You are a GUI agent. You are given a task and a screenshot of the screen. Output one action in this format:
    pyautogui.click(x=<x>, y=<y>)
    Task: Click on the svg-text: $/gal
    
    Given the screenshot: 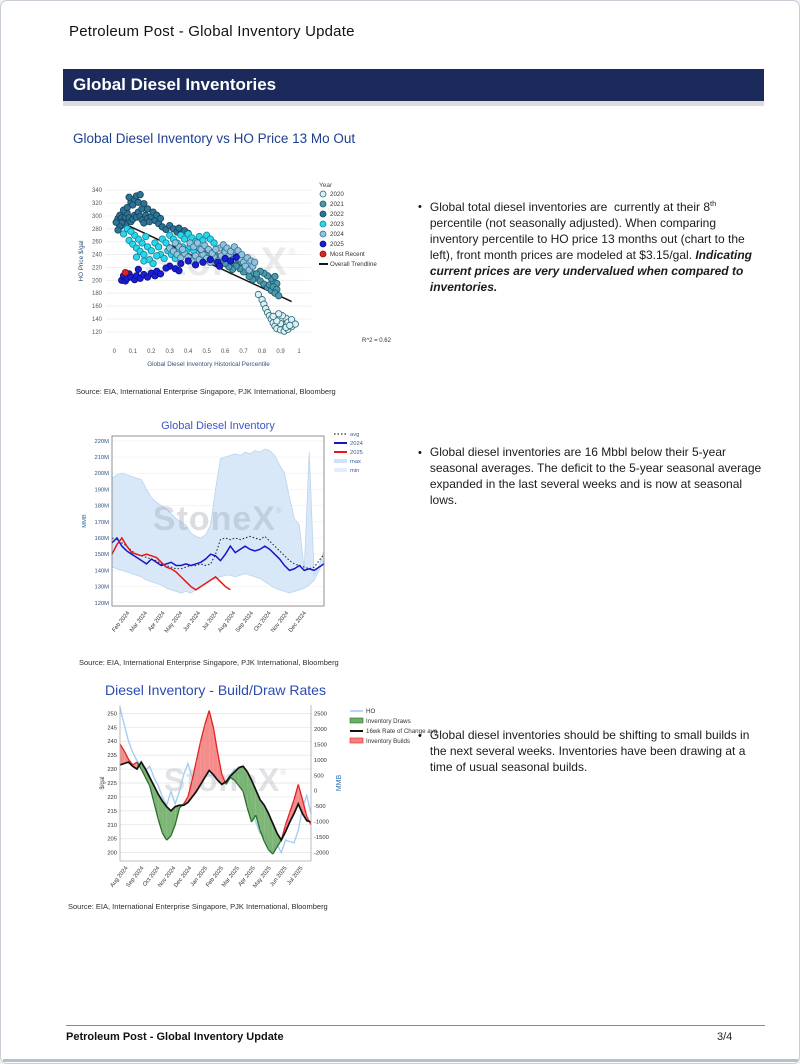 What is the action you would take?
    pyautogui.click(x=103, y=782)
    